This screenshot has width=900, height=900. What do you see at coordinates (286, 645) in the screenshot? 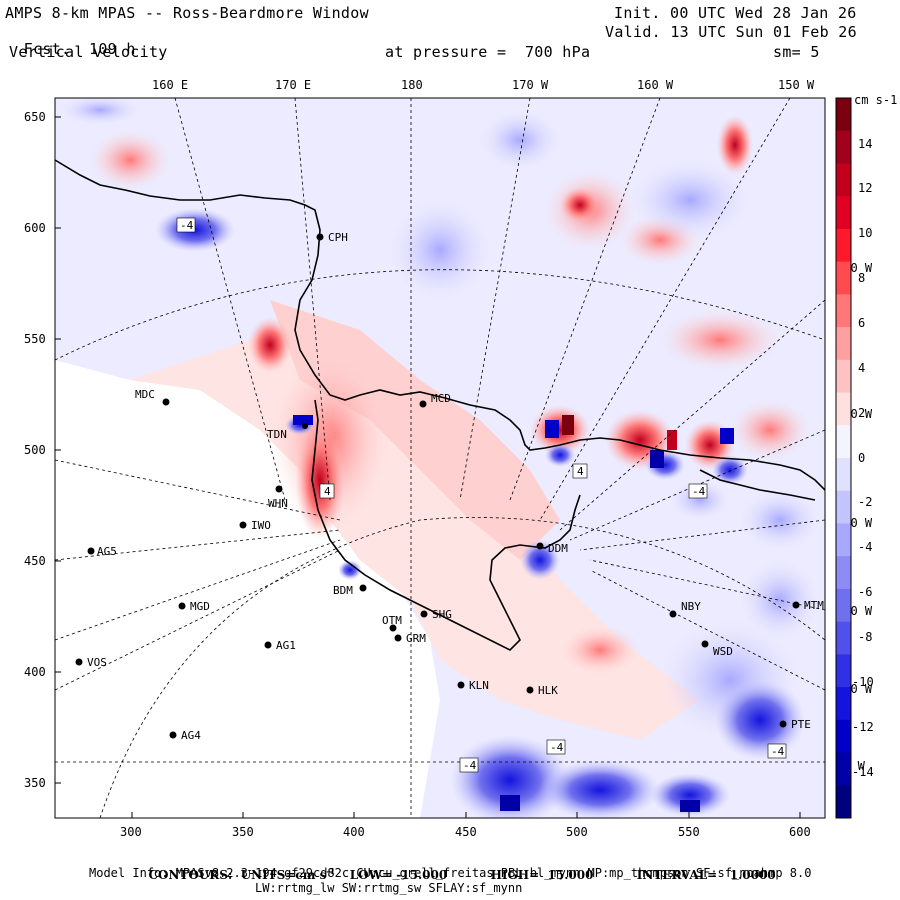
I see `station-label: AG1` at bounding box center [286, 645].